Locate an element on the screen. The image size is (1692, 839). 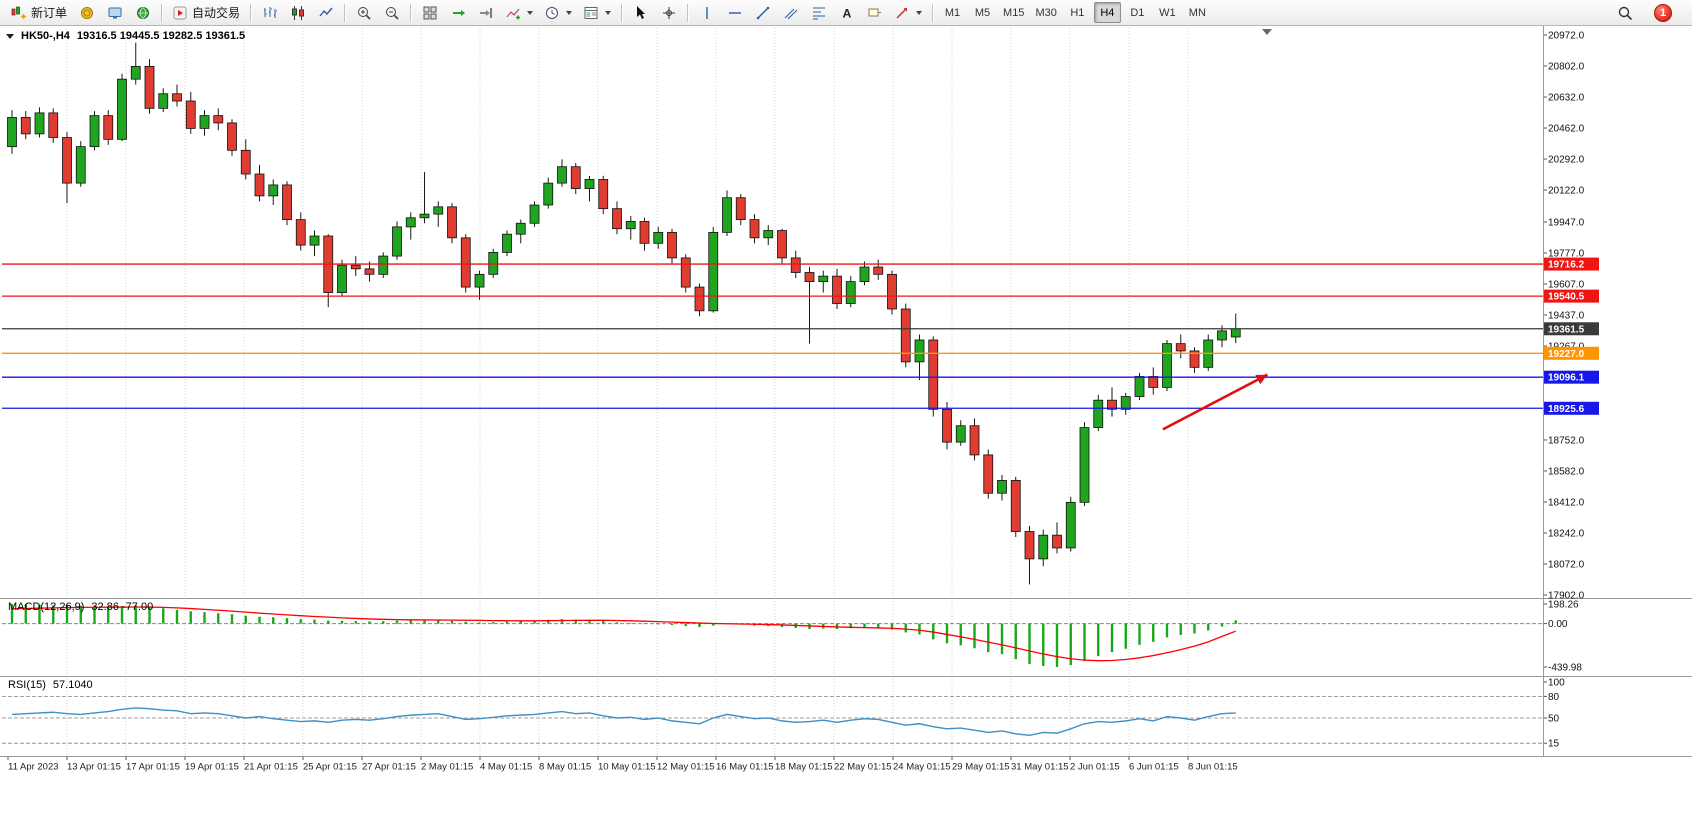
timeframe-button-w1: W1 is located at coordinates (1167, 12).